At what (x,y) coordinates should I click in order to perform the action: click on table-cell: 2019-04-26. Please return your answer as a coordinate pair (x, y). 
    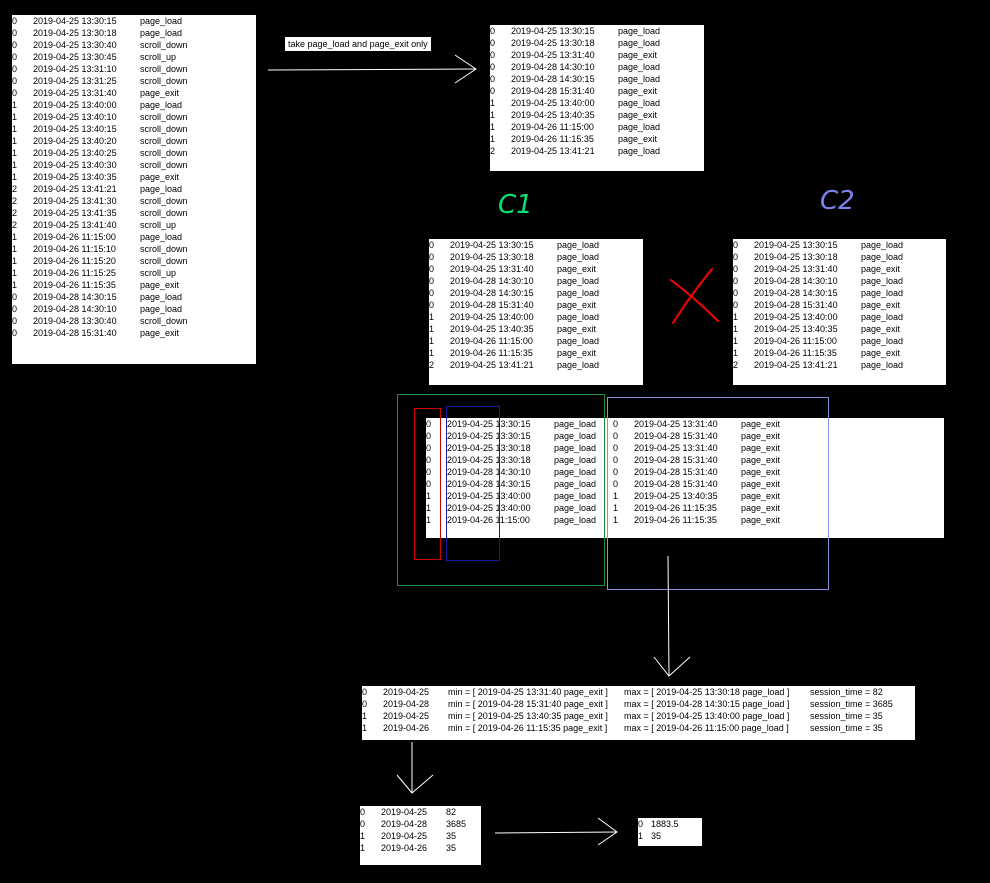
    Looking at the image, I should click on (404, 848).